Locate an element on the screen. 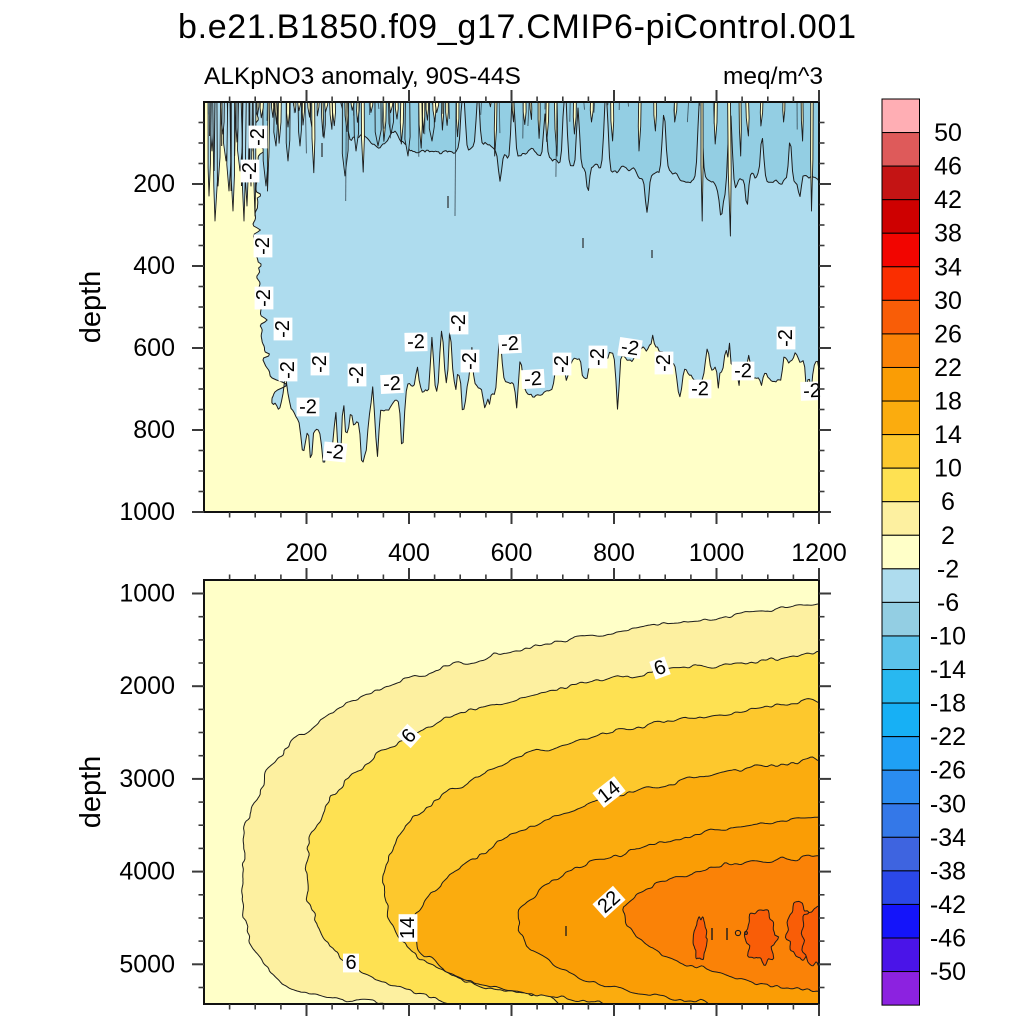 Image resolution: width=1024 pixels, height=1024 pixels. svg-text: -26 is located at coordinates (948, 771).